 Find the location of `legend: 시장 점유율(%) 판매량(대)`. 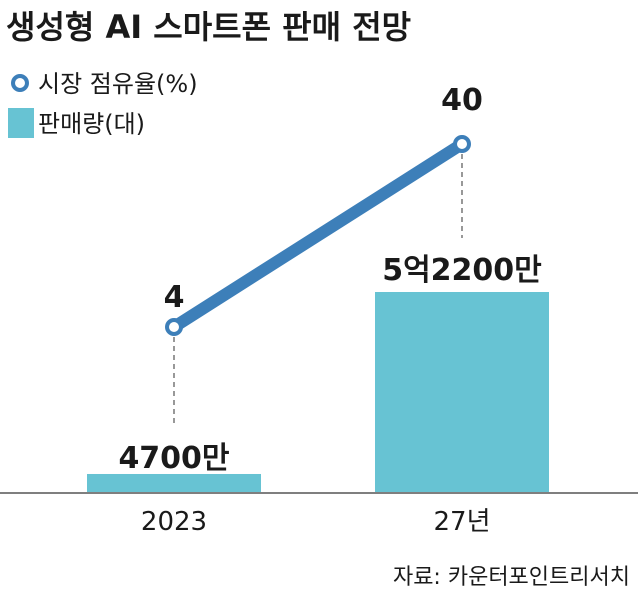

legend: 시장 점유율(%) 판매량(대) is located at coordinates (103, 104).